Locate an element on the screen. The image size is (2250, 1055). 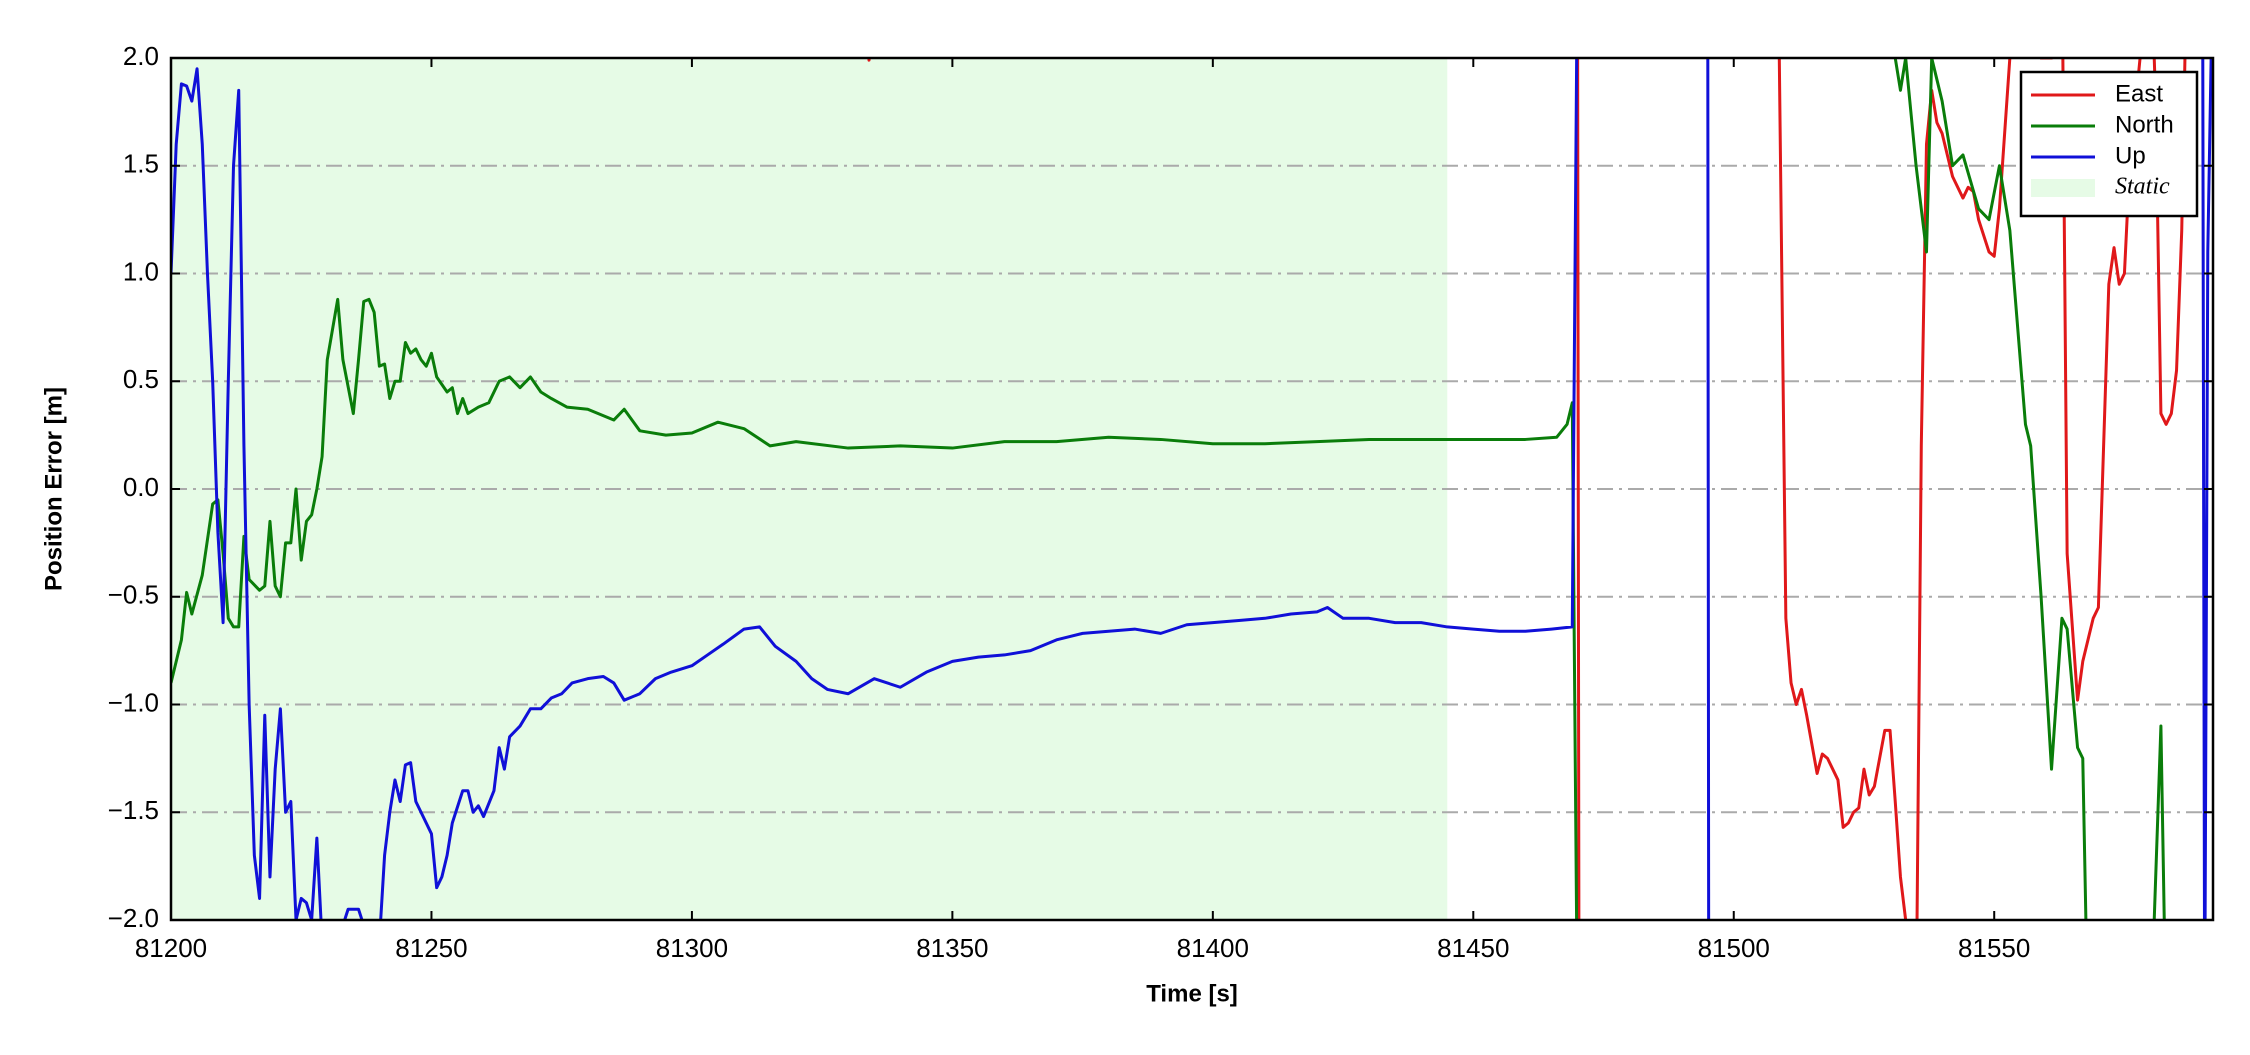
y-tick-label: 2.0 is located at coordinates (141, 56).